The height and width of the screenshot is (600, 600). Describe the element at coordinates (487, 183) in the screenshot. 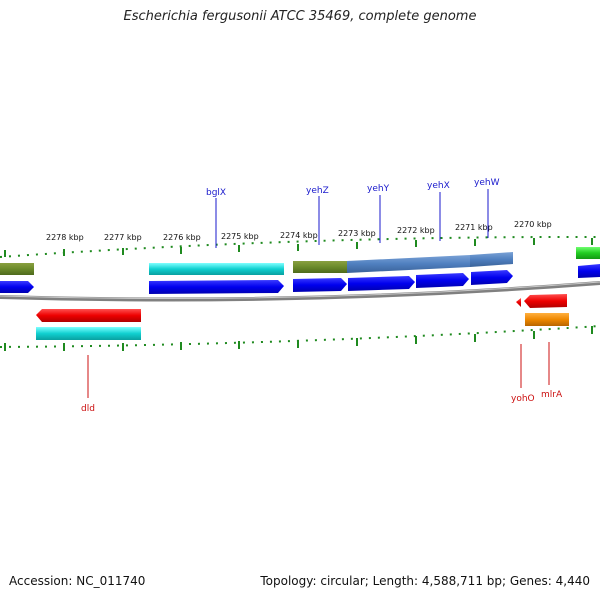

I see `gene-label-yehw: yehW` at that location.